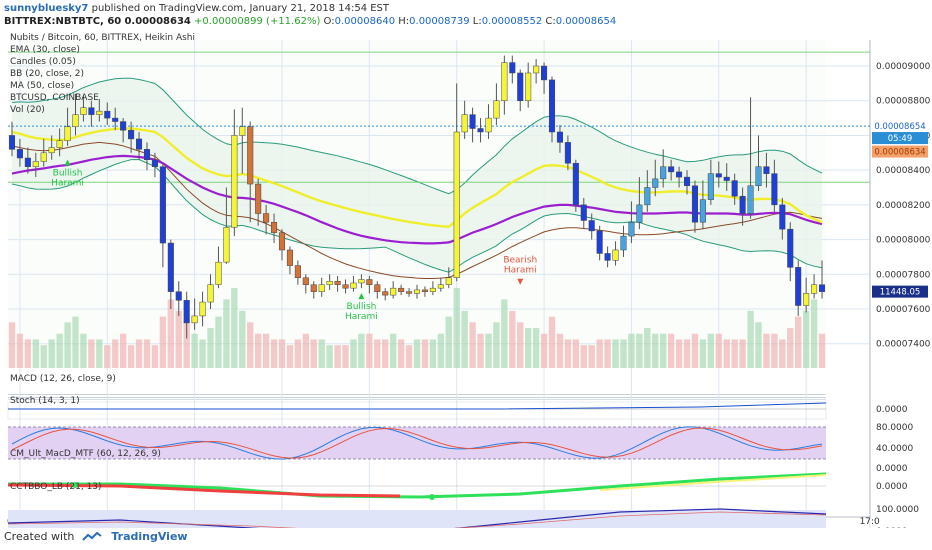 This screenshot has height=550, width=932. What do you see at coordinates (892, 487) in the screenshot?
I see `cm-axis-label: 0.0000` at bounding box center [892, 487].